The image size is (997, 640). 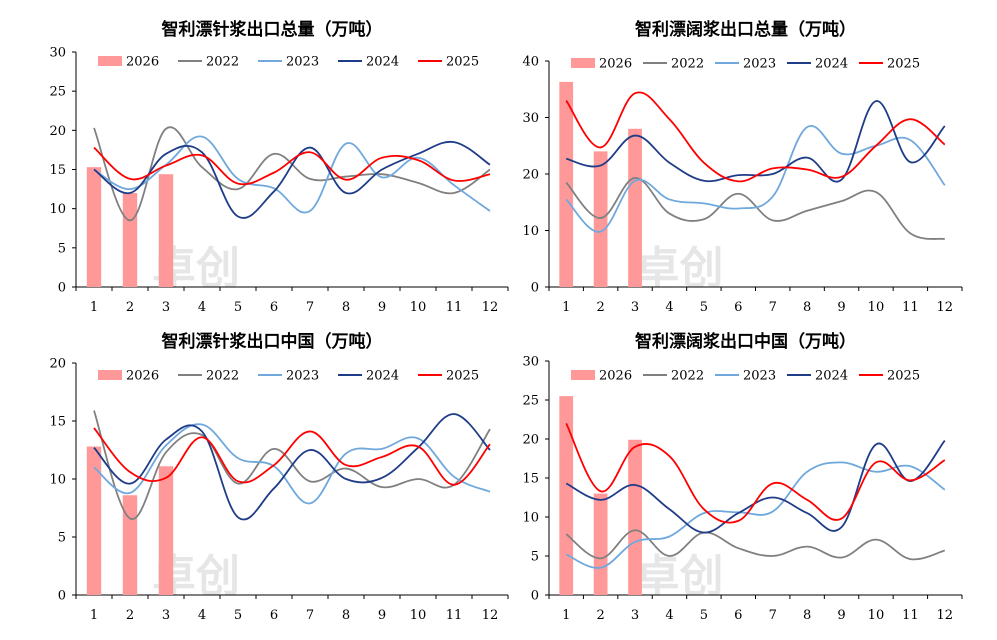 I want to click on chart-title: 智利漂阔浆出口总量（万吨）, so click(x=745, y=29).